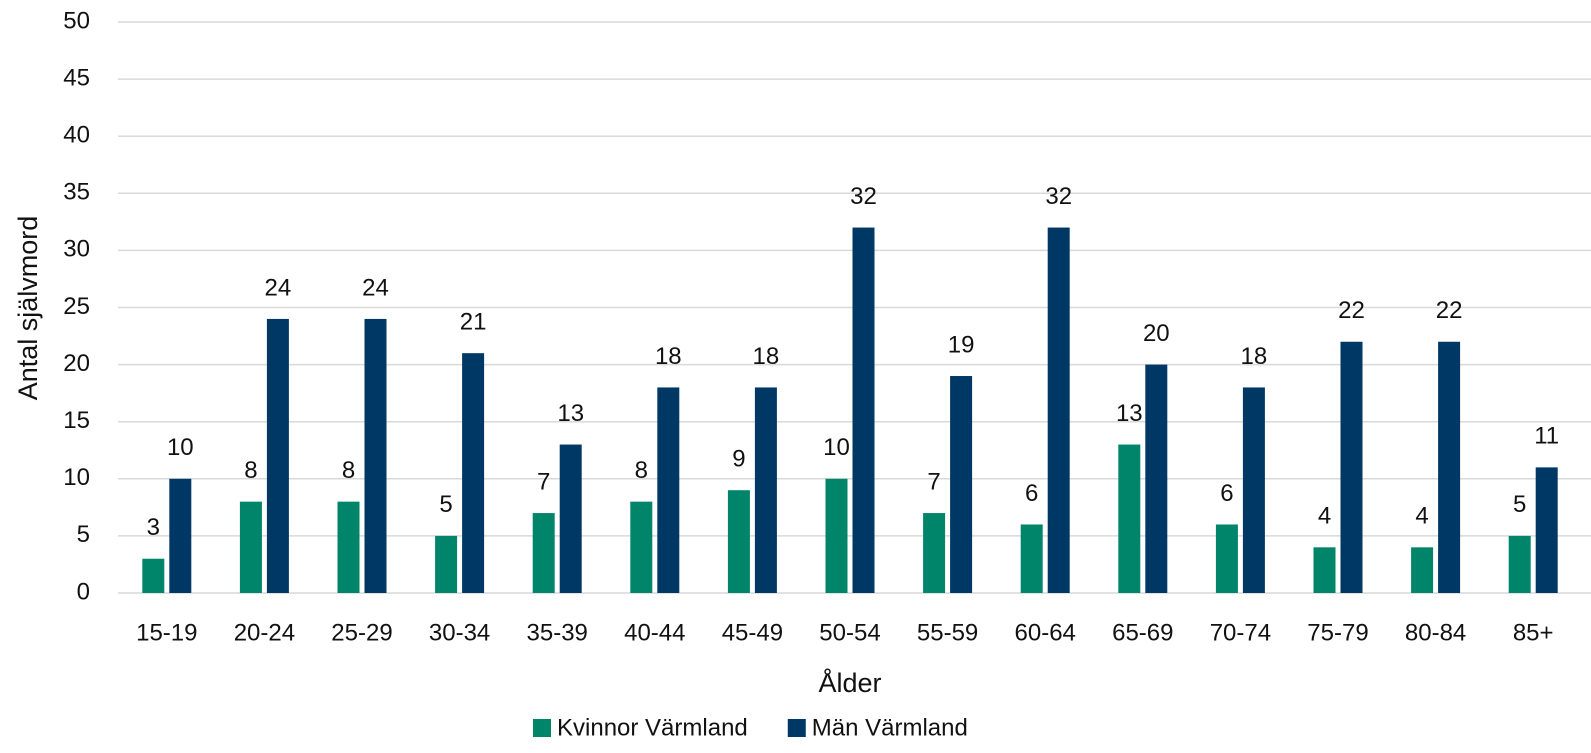 This screenshot has height=753, width=1591. I want to click on y-tick-label: 30, so click(76, 249).